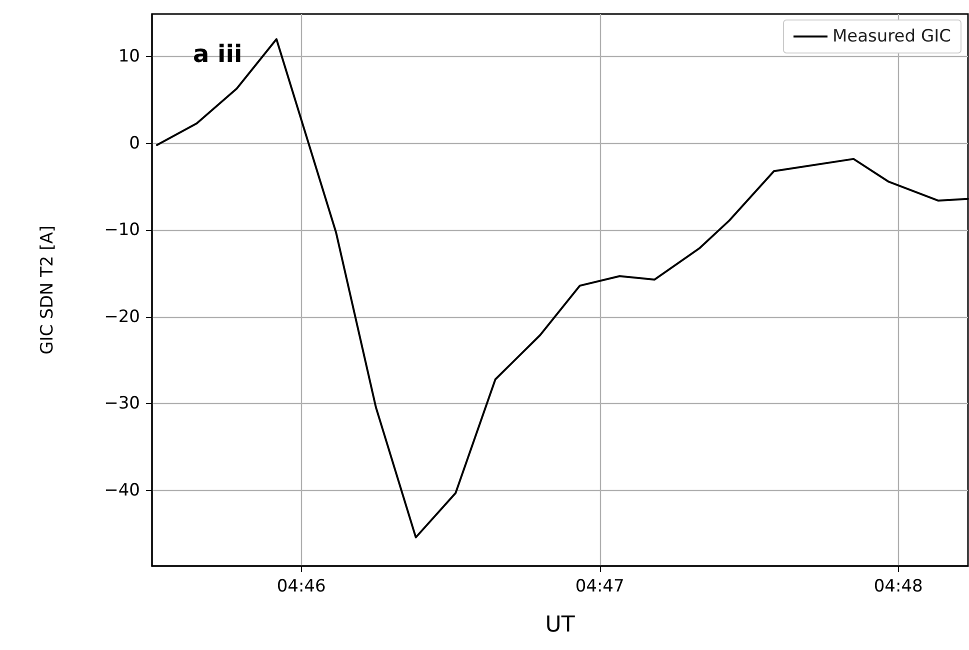  I want to click on y-tick-label: −20, so click(122, 316).